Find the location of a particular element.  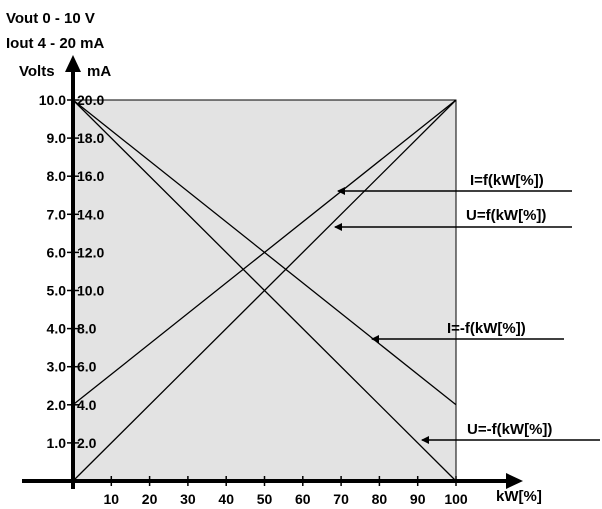

y-tick-label-volts: 10.0 is located at coordinates (52, 100).